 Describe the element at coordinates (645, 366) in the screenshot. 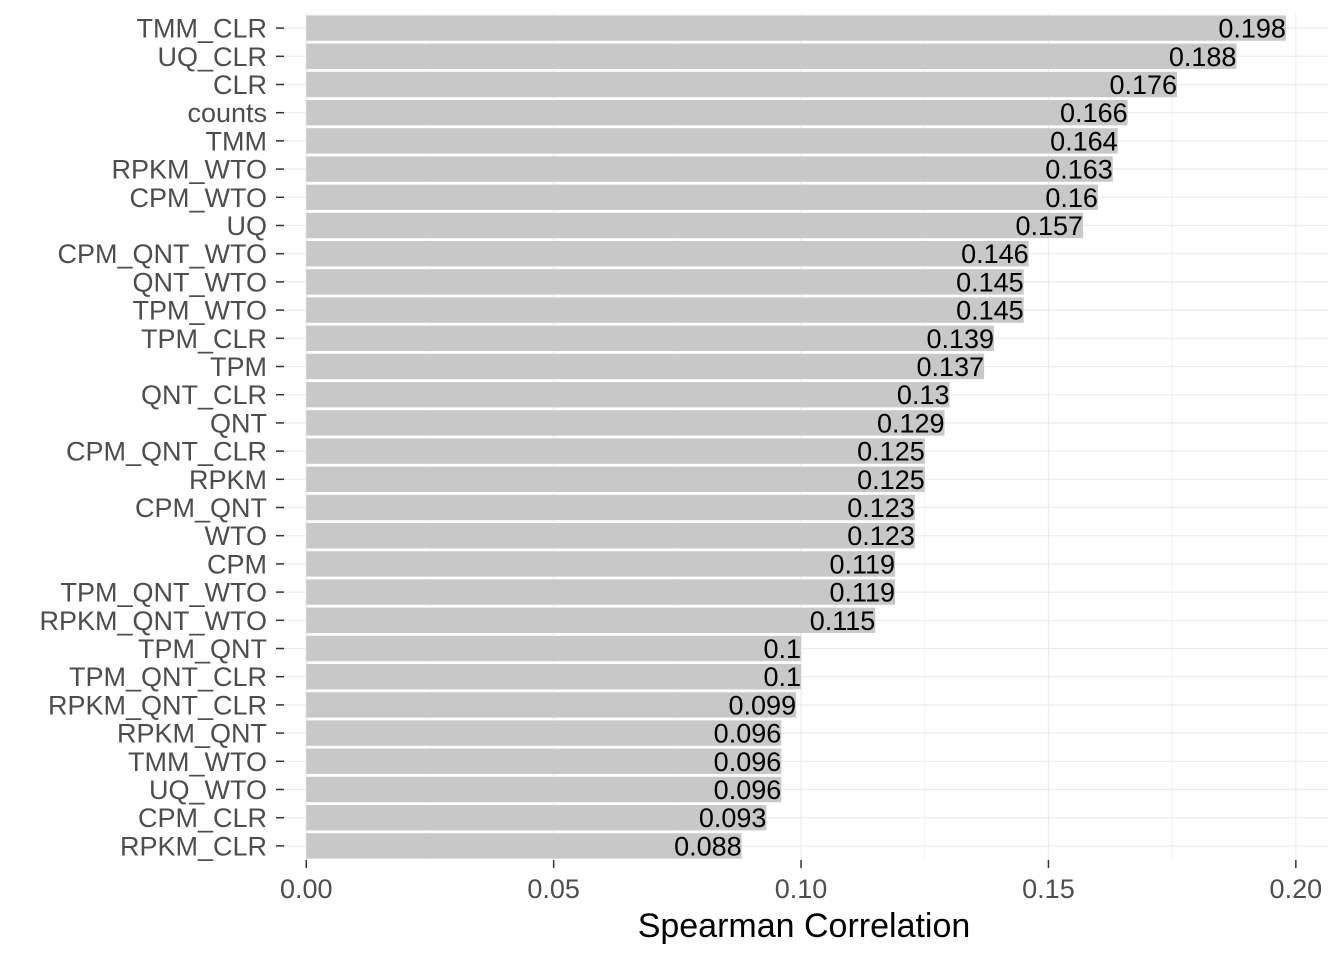

I see `bar-tpm` at that location.